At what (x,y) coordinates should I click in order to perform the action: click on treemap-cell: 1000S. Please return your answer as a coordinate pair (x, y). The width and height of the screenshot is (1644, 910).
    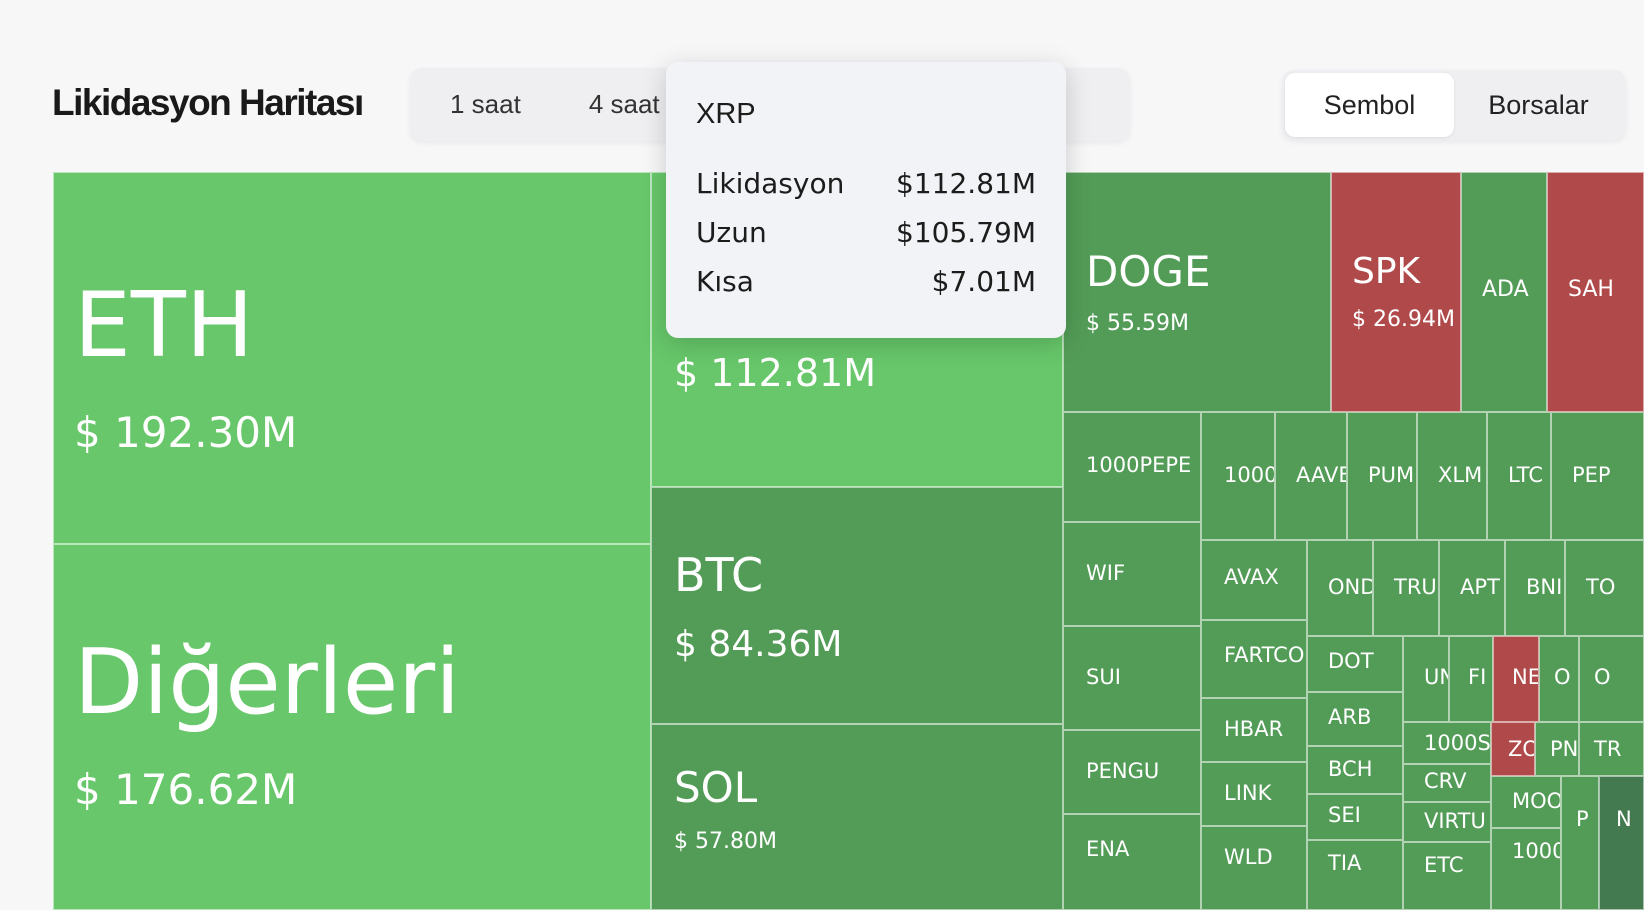
    Looking at the image, I should click on (1447, 743).